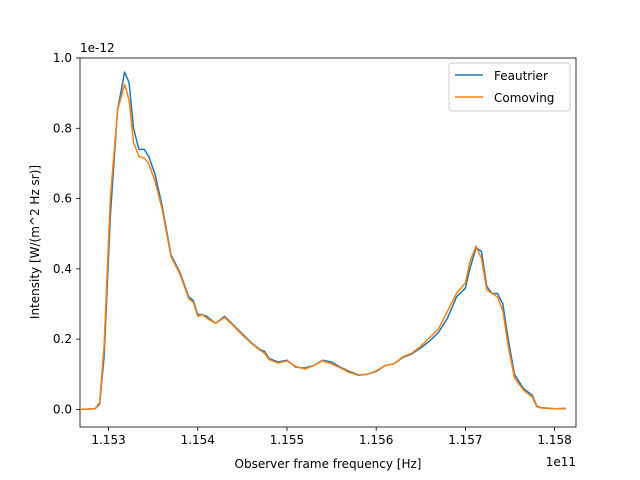  What do you see at coordinates (108, 440) in the screenshot?
I see `x-tick-label: 1.153` at bounding box center [108, 440].